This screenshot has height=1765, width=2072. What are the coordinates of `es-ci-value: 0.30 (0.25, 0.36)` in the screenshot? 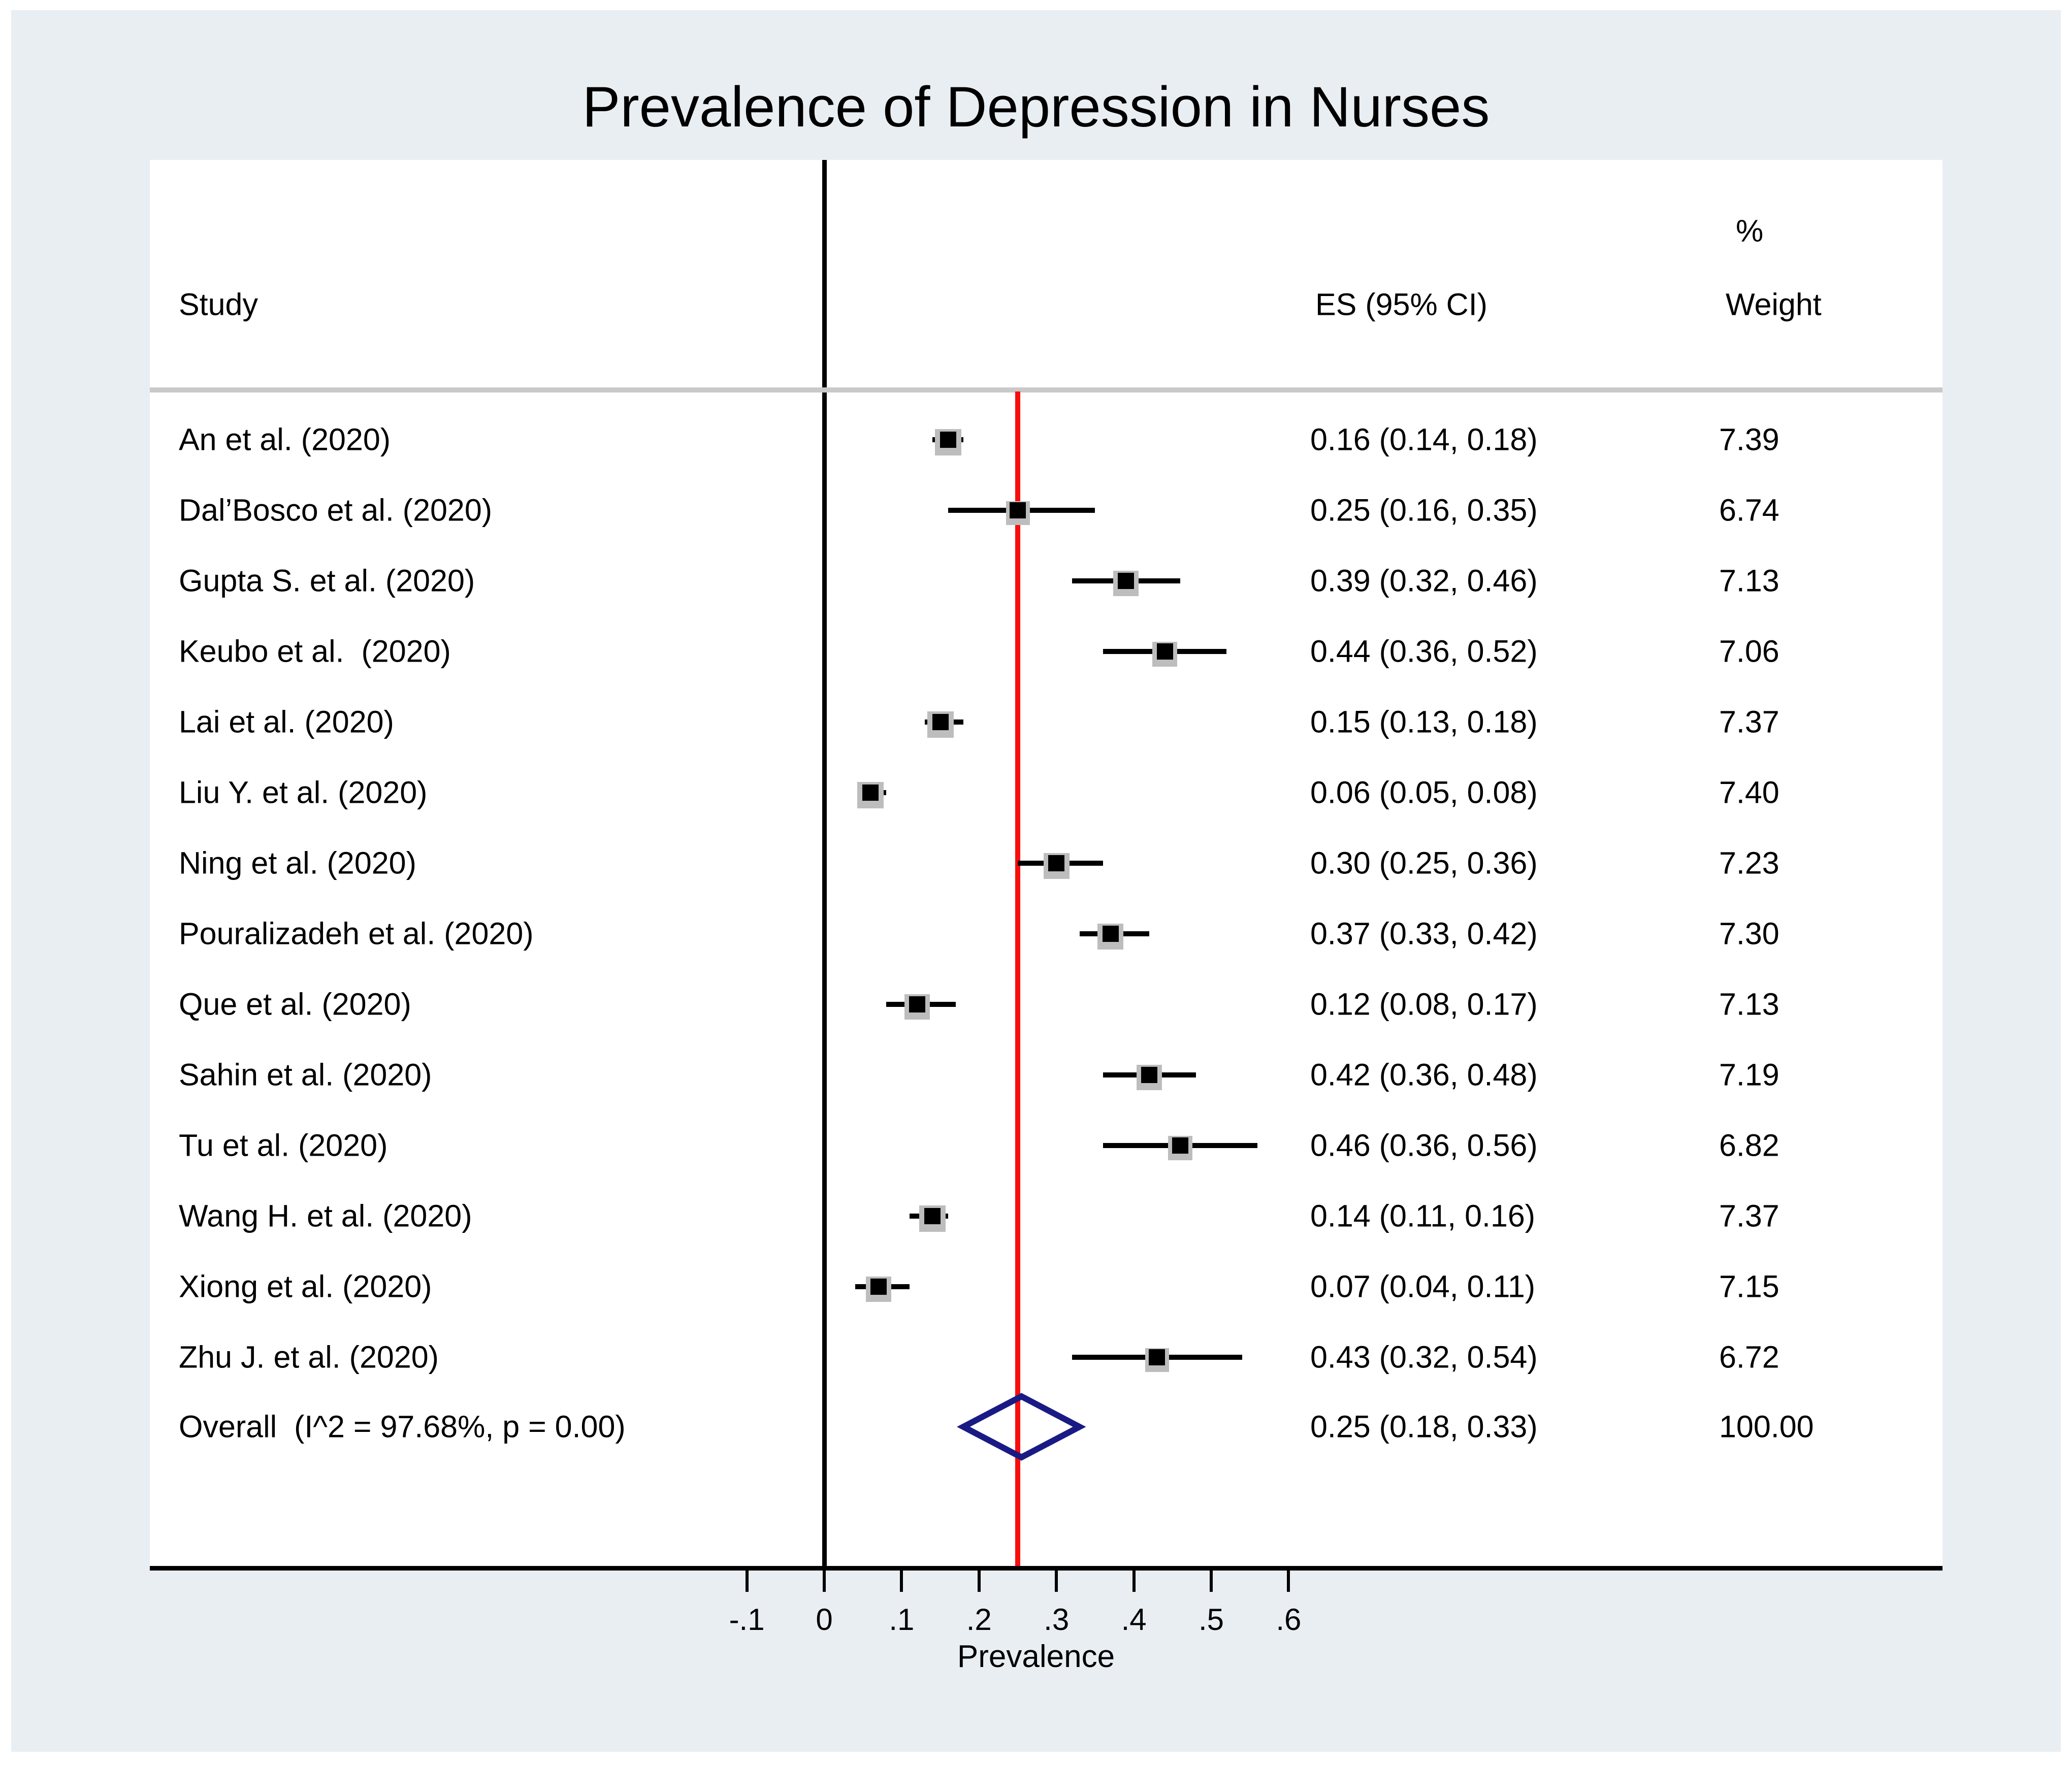 It's located at (1424, 862).